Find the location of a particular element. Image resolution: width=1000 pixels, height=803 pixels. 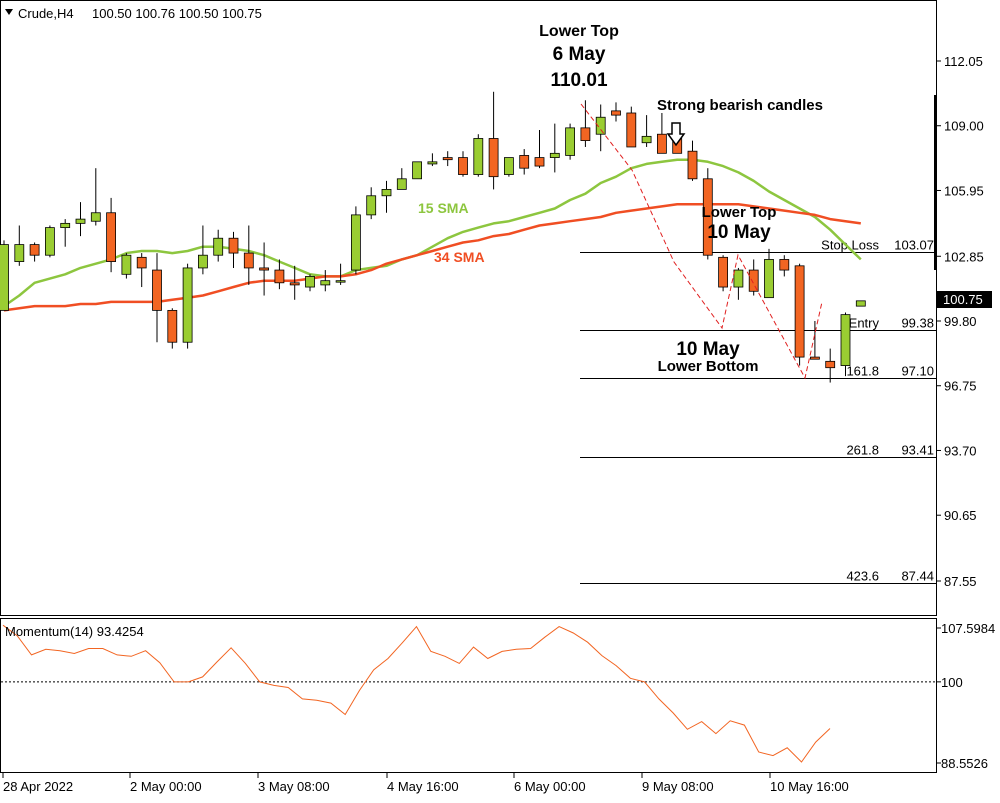

current-price-marker: 100.75 is located at coordinates (964, 299).